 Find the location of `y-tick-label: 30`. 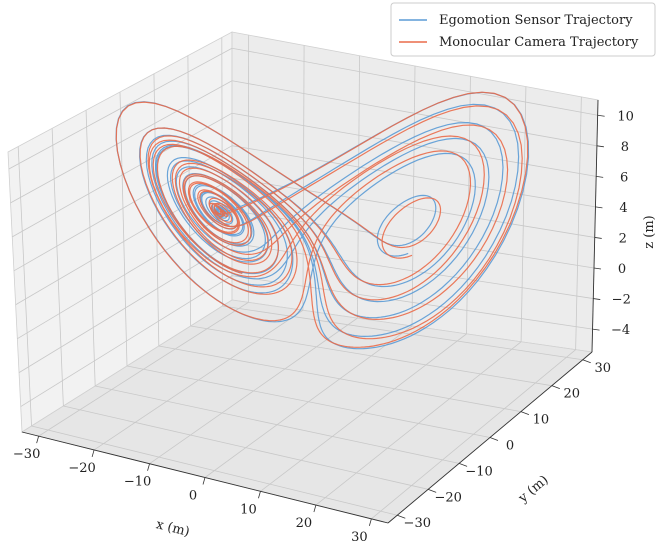

y-tick-label: 30 is located at coordinates (602, 368).